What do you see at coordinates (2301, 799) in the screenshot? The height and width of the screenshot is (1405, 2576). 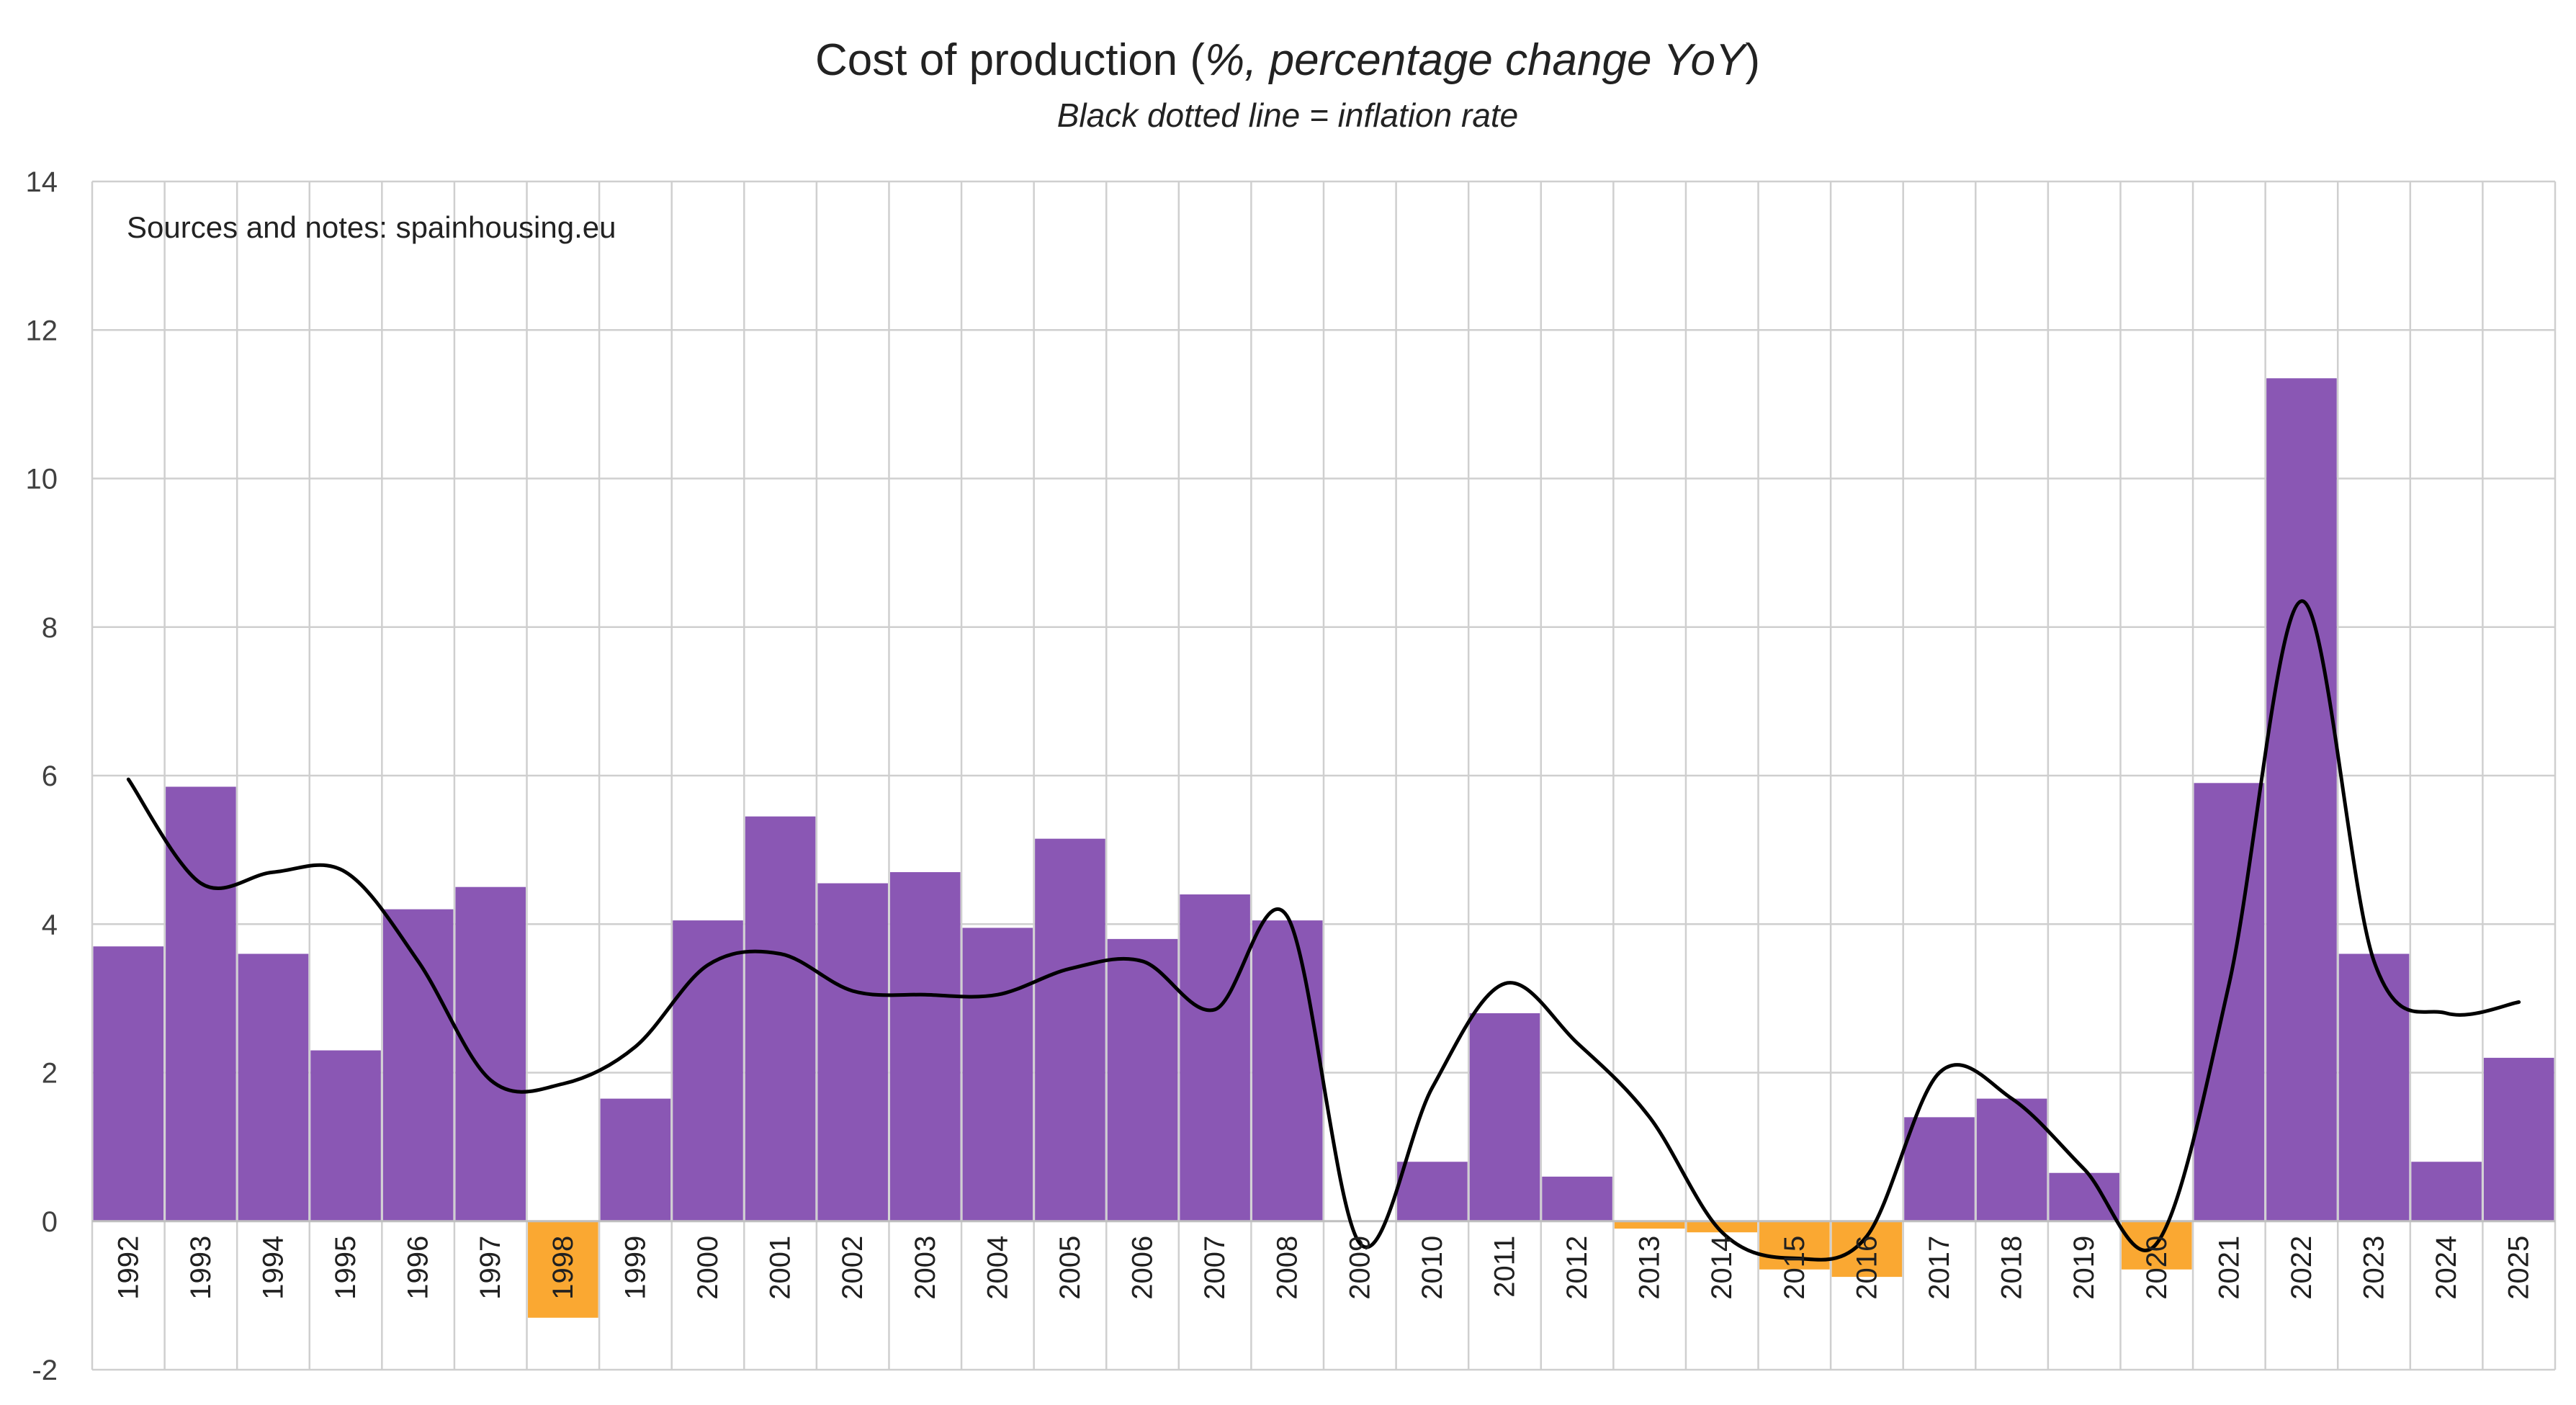 I see `bar-2022` at bounding box center [2301, 799].